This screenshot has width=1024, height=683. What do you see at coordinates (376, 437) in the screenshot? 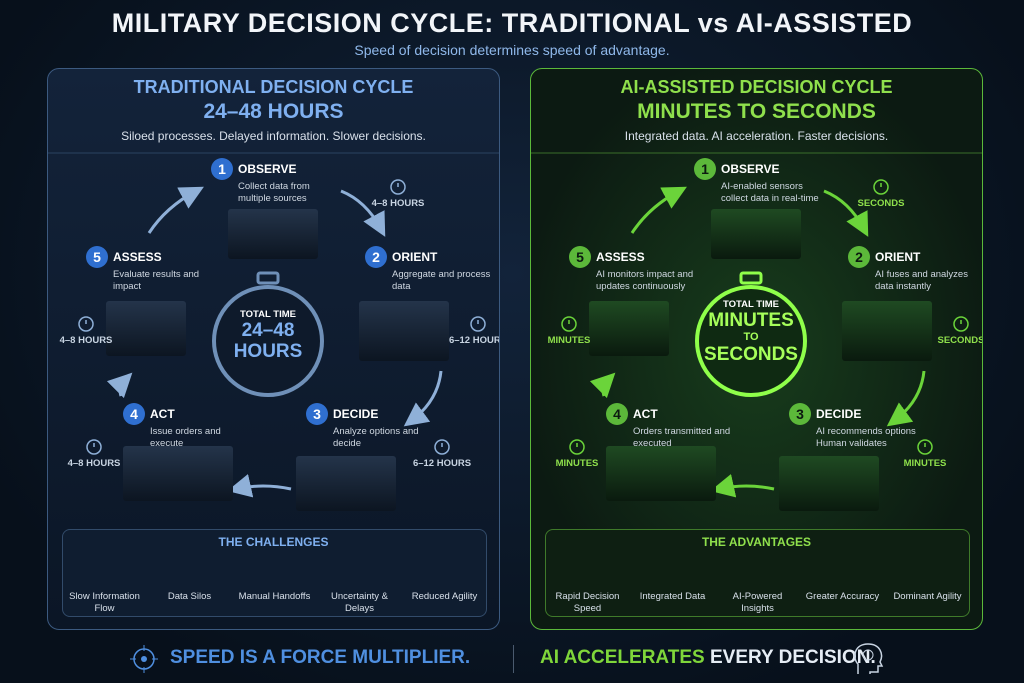
I see `step-description: Analyze options and decide` at bounding box center [376, 437].